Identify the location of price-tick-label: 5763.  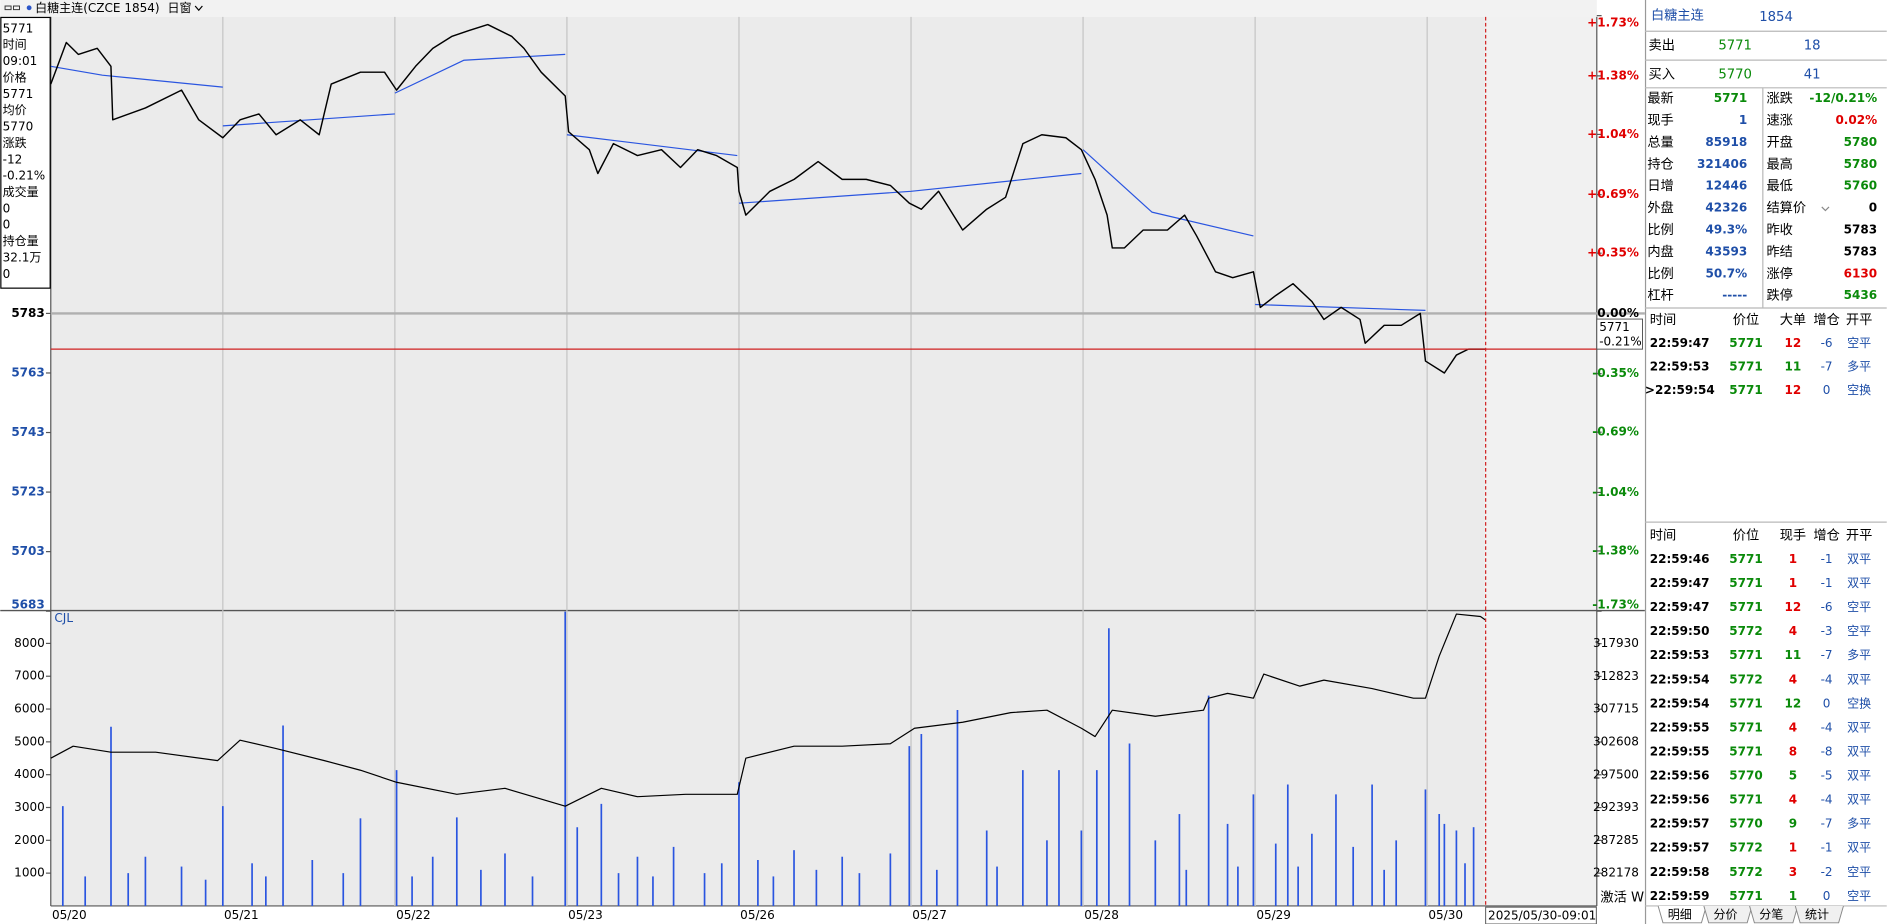
(27, 372).